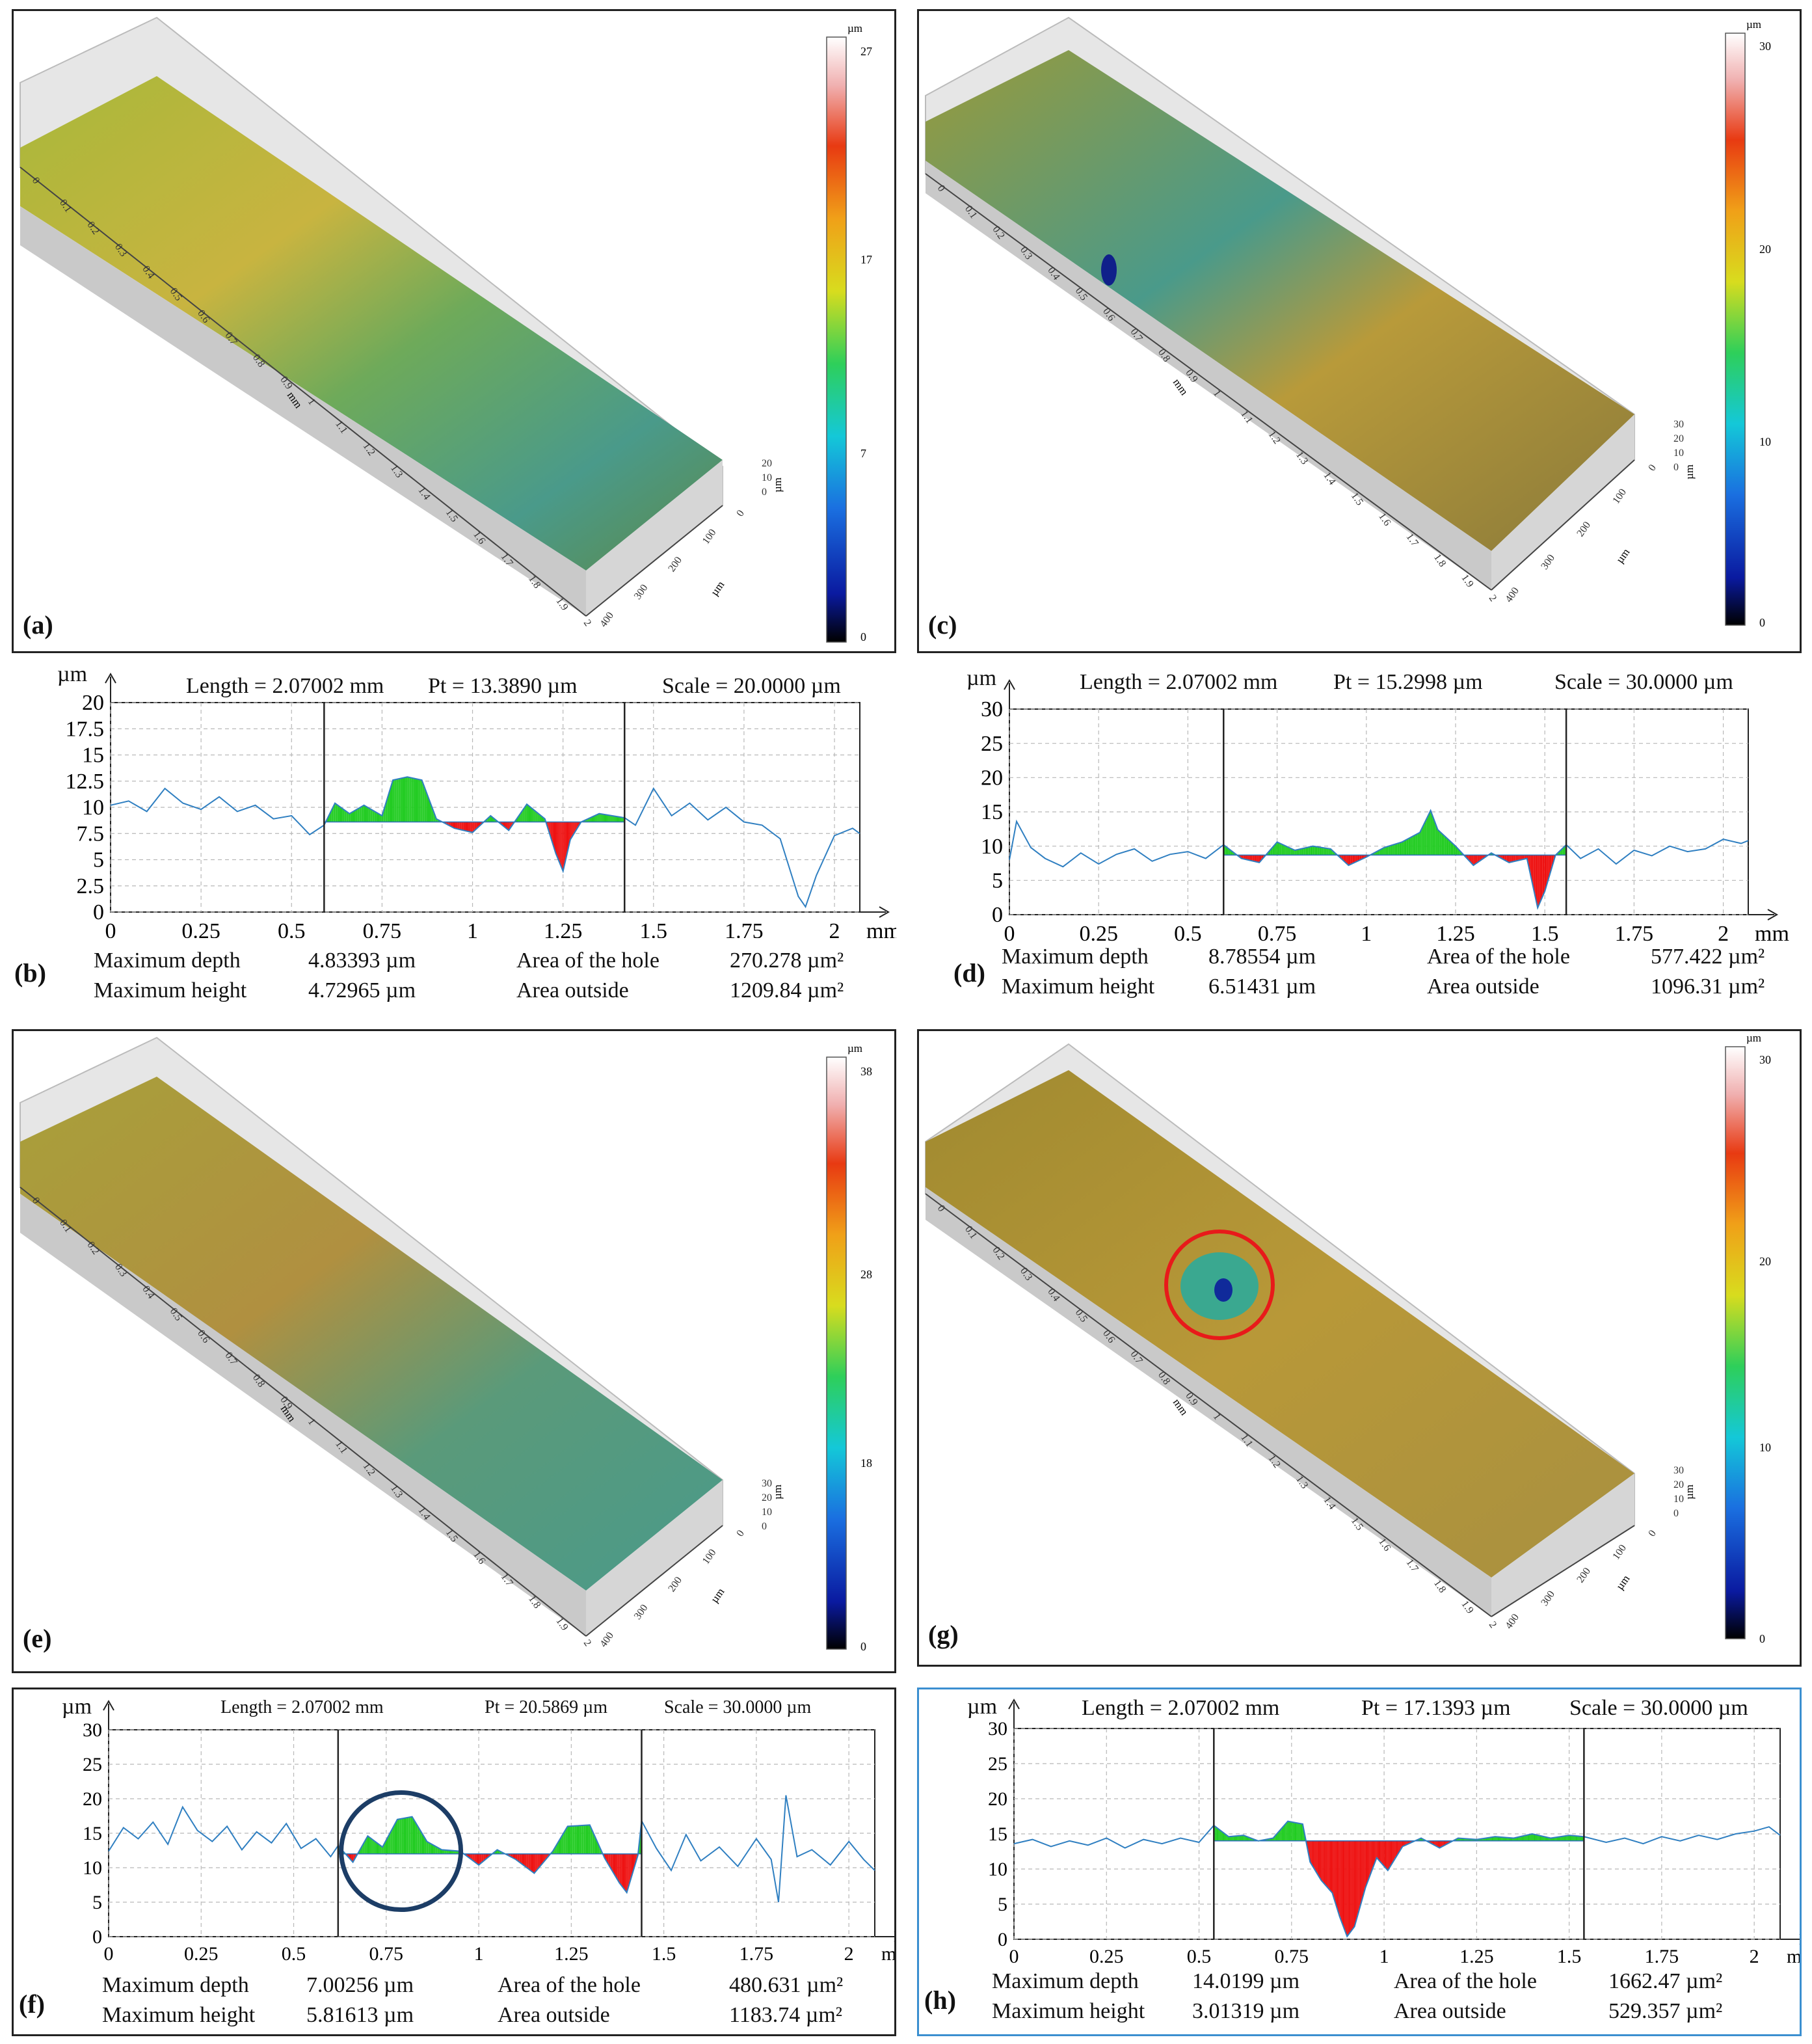  What do you see at coordinates (485, 843) in the screenshot?
I see `profile-line` at bounding box center [485, 843].